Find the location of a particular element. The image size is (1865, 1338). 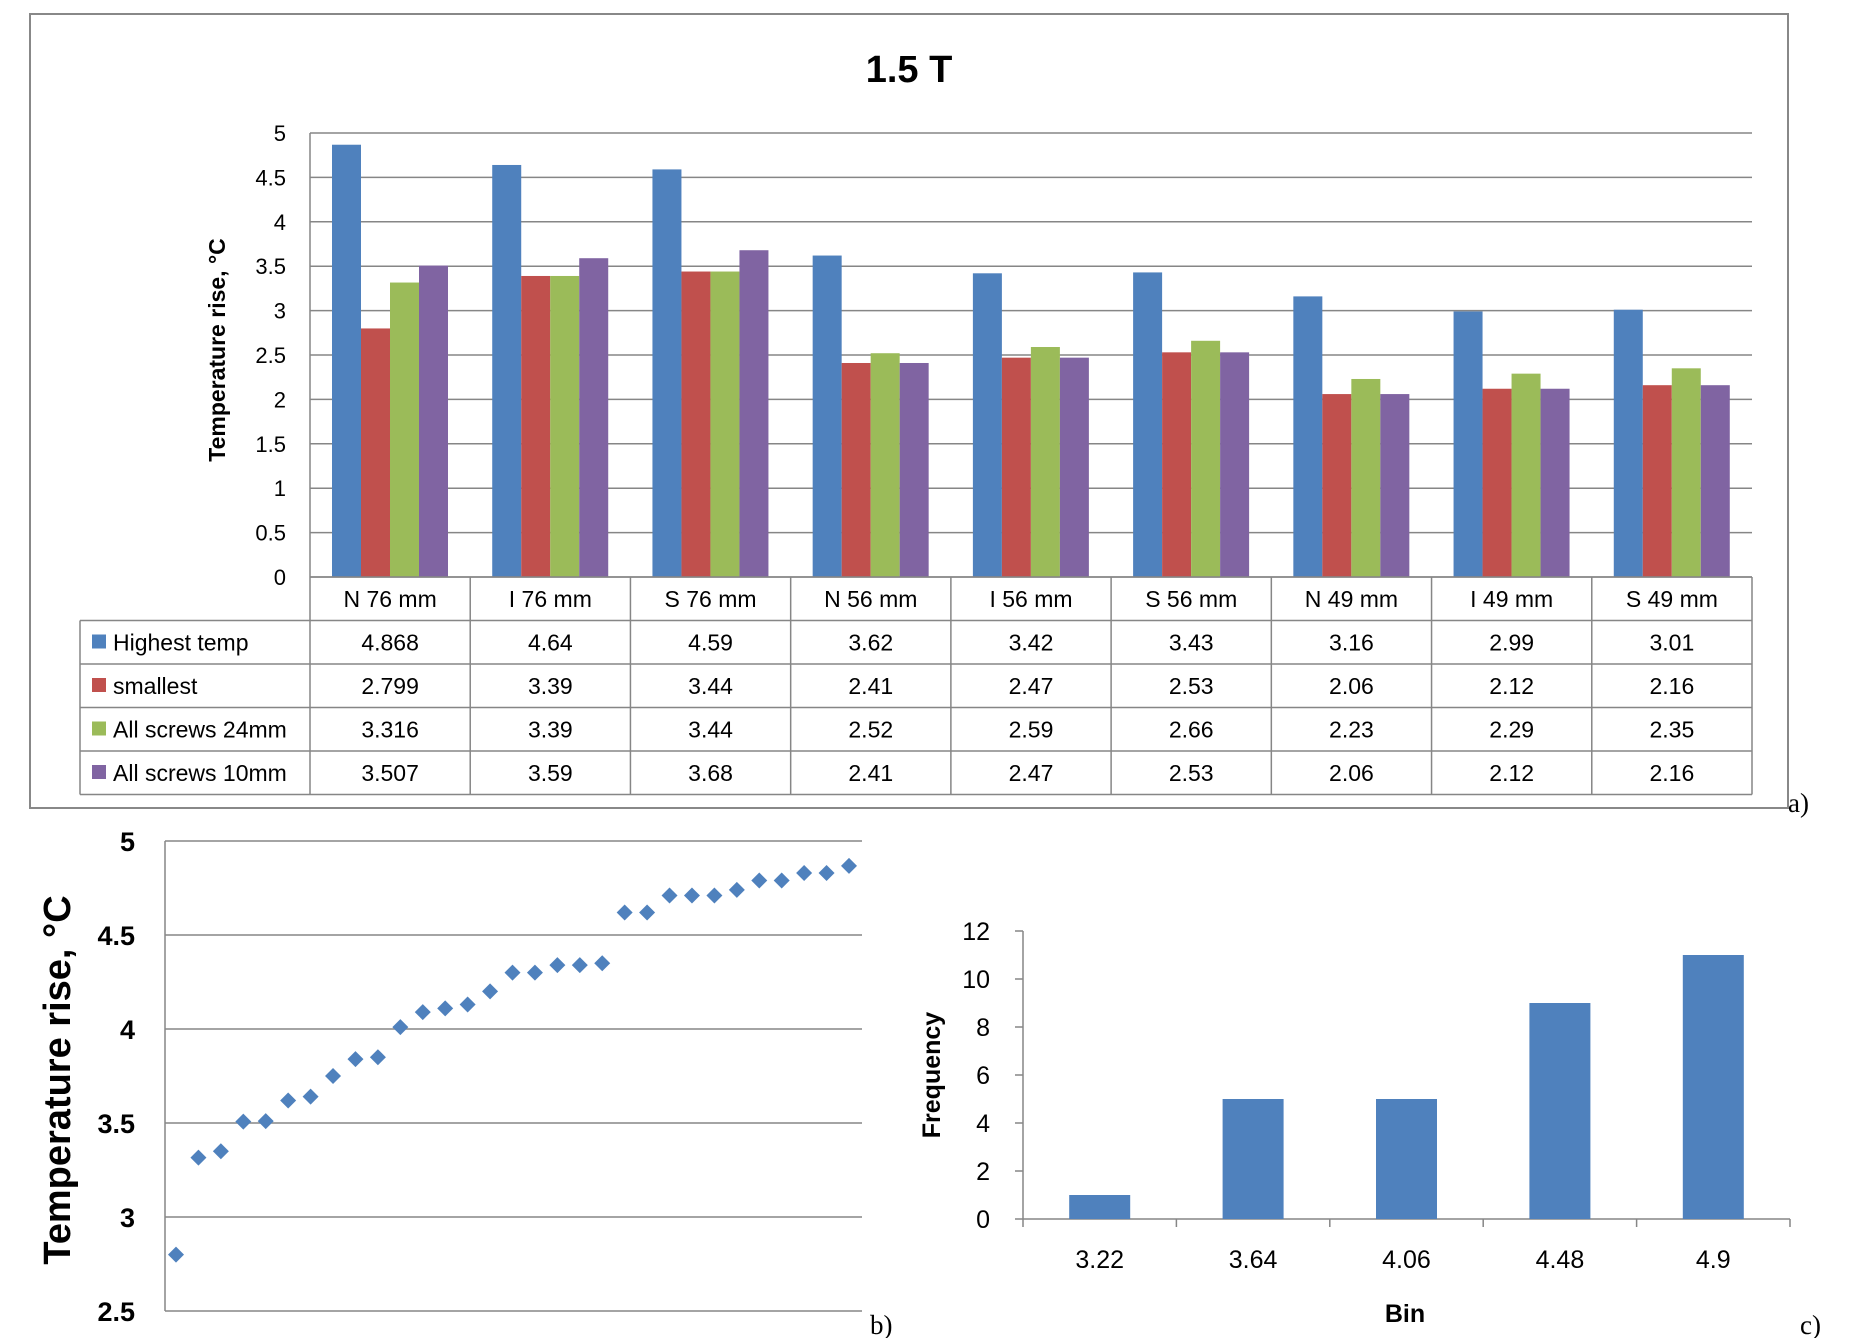

panel-b-y-axis-label: Temperature rise, °C is located at coordinates (58, 1079).